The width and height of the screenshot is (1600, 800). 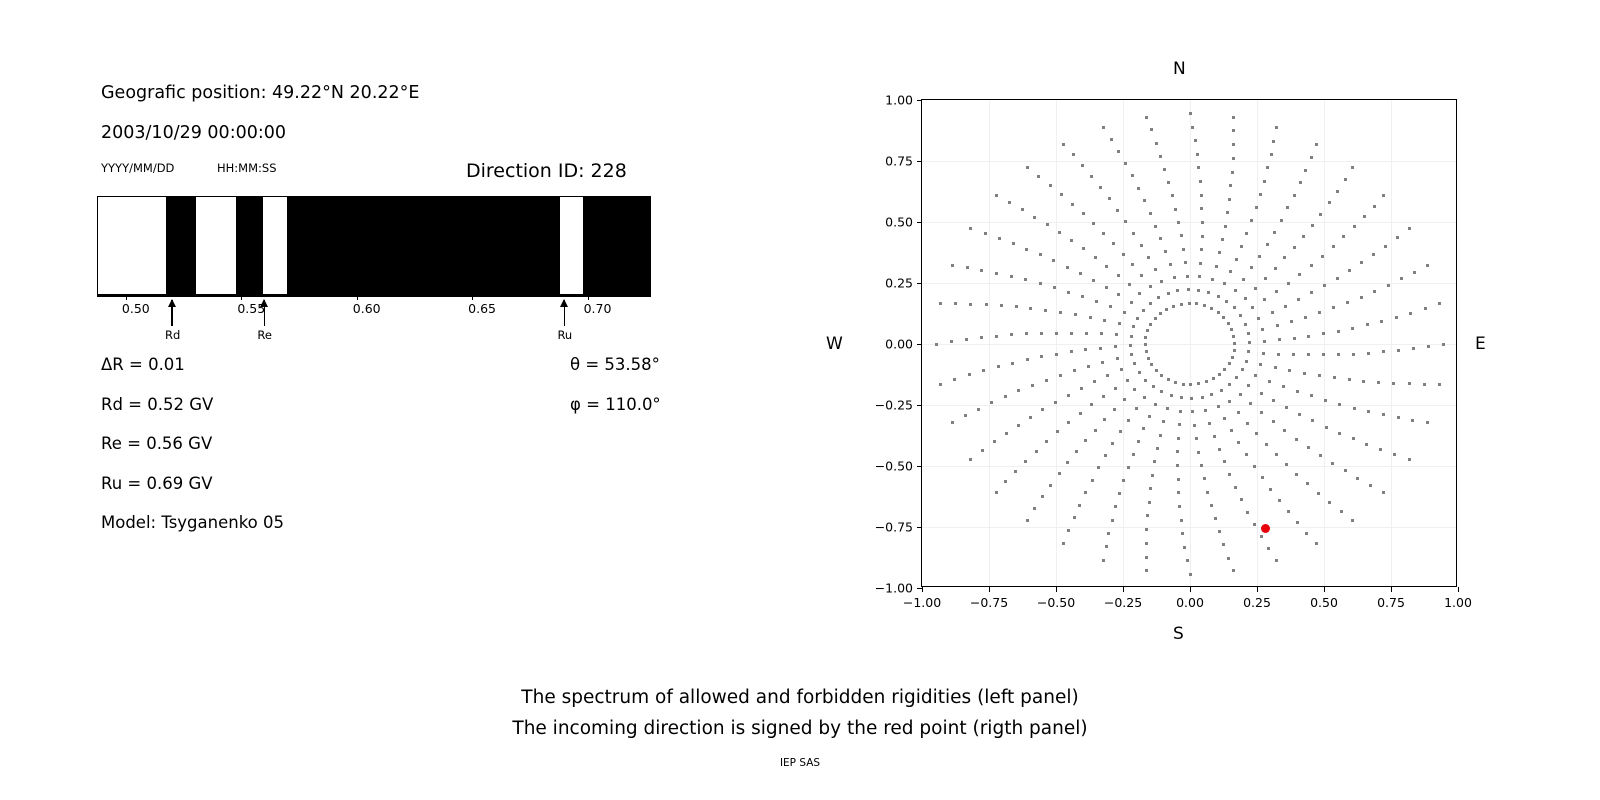 I want to click on compass-label-north: N, so click(x=1179, y=69).